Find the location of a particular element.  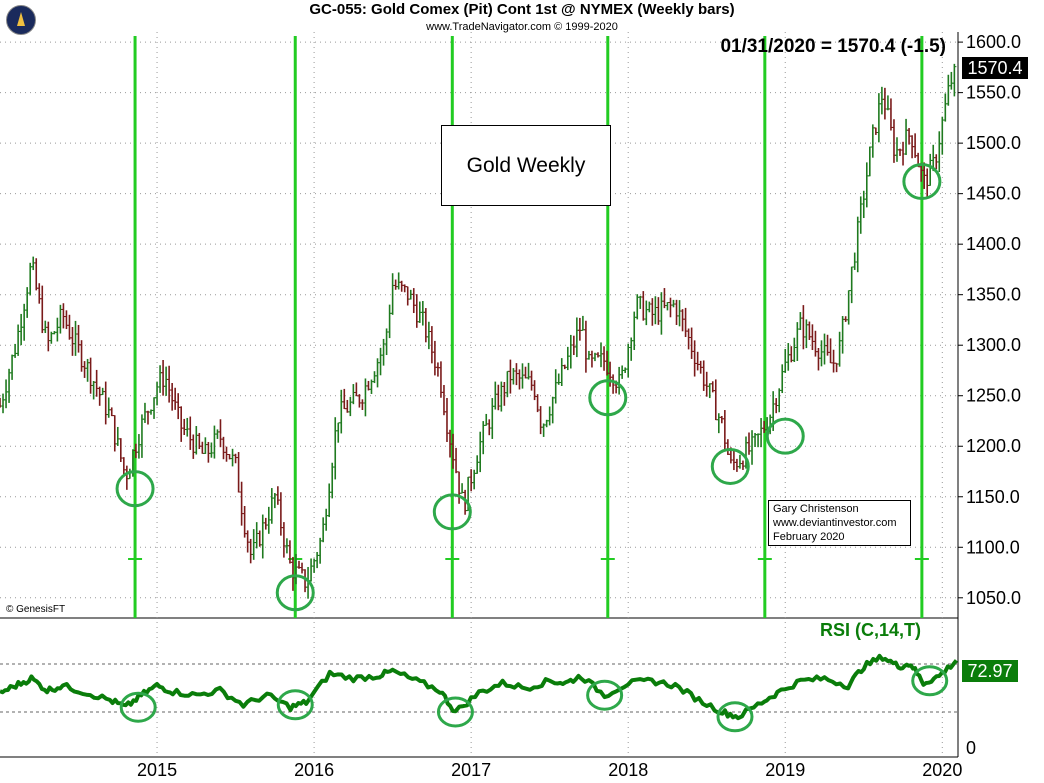

x-tick-label: 2018 is located at coordinates (628, 770).